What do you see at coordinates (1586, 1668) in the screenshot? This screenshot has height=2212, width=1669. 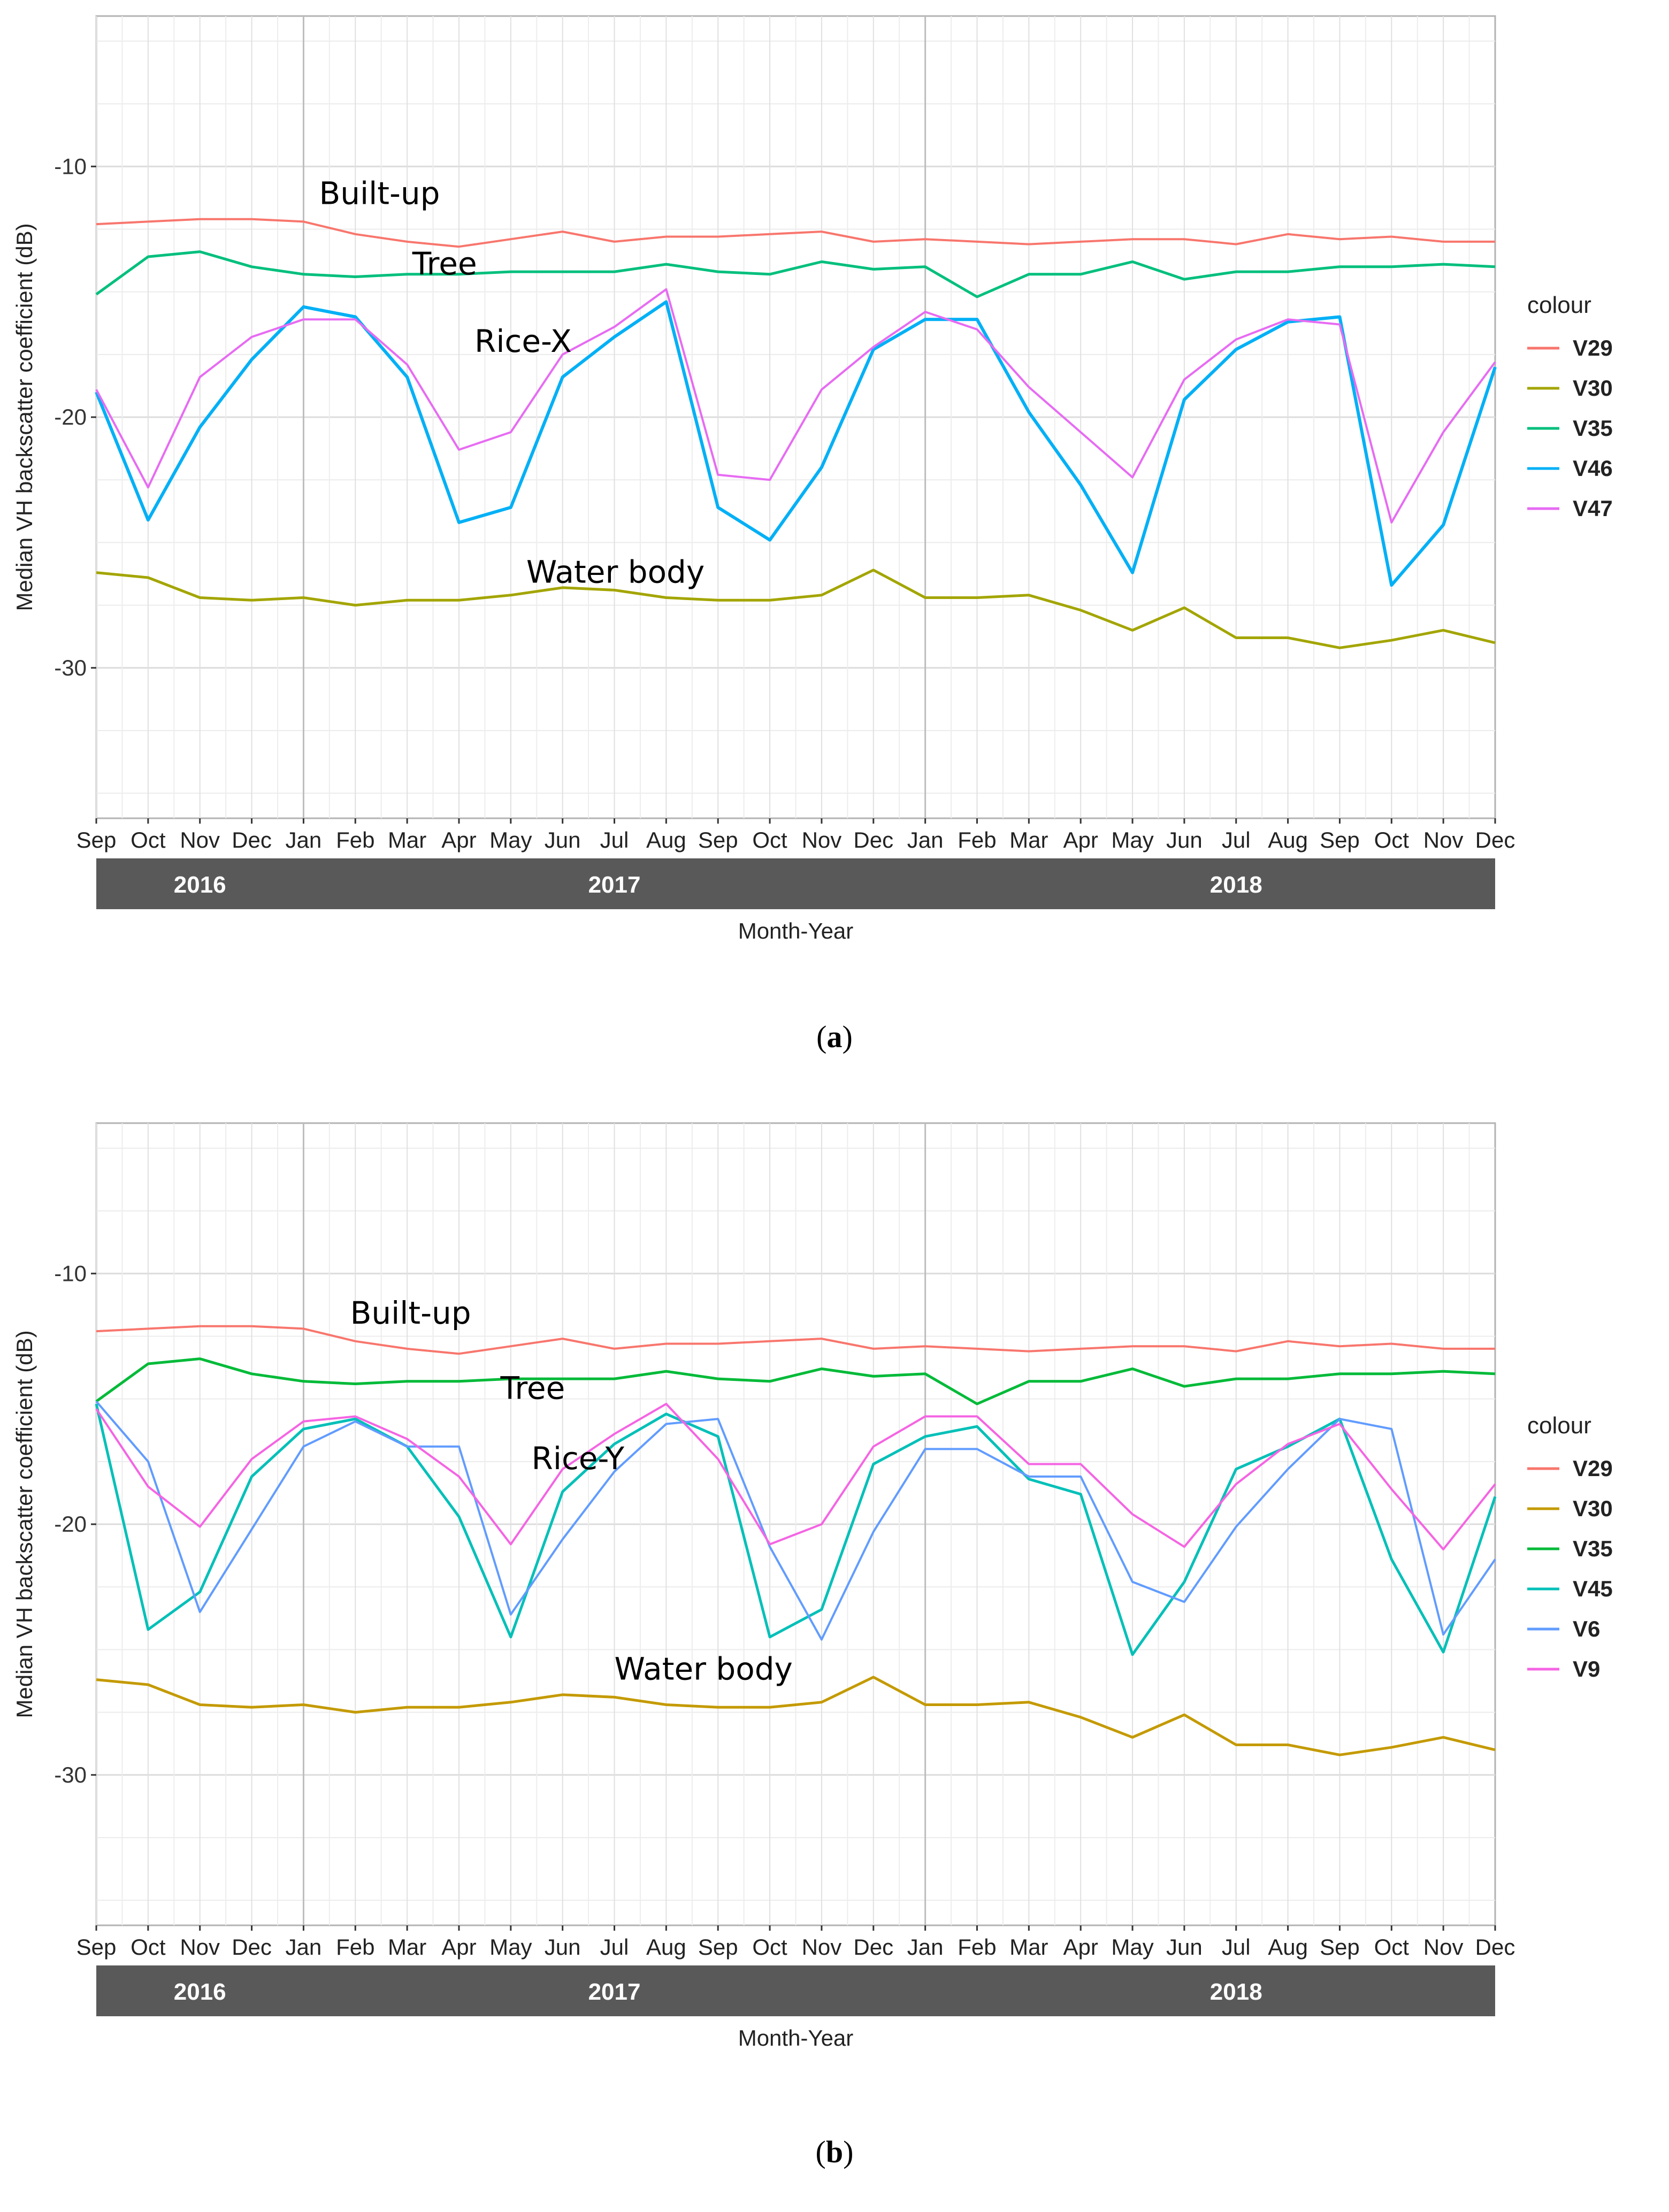 I see `legend-label-v9: V9` at bounding box center [1586, 1668].